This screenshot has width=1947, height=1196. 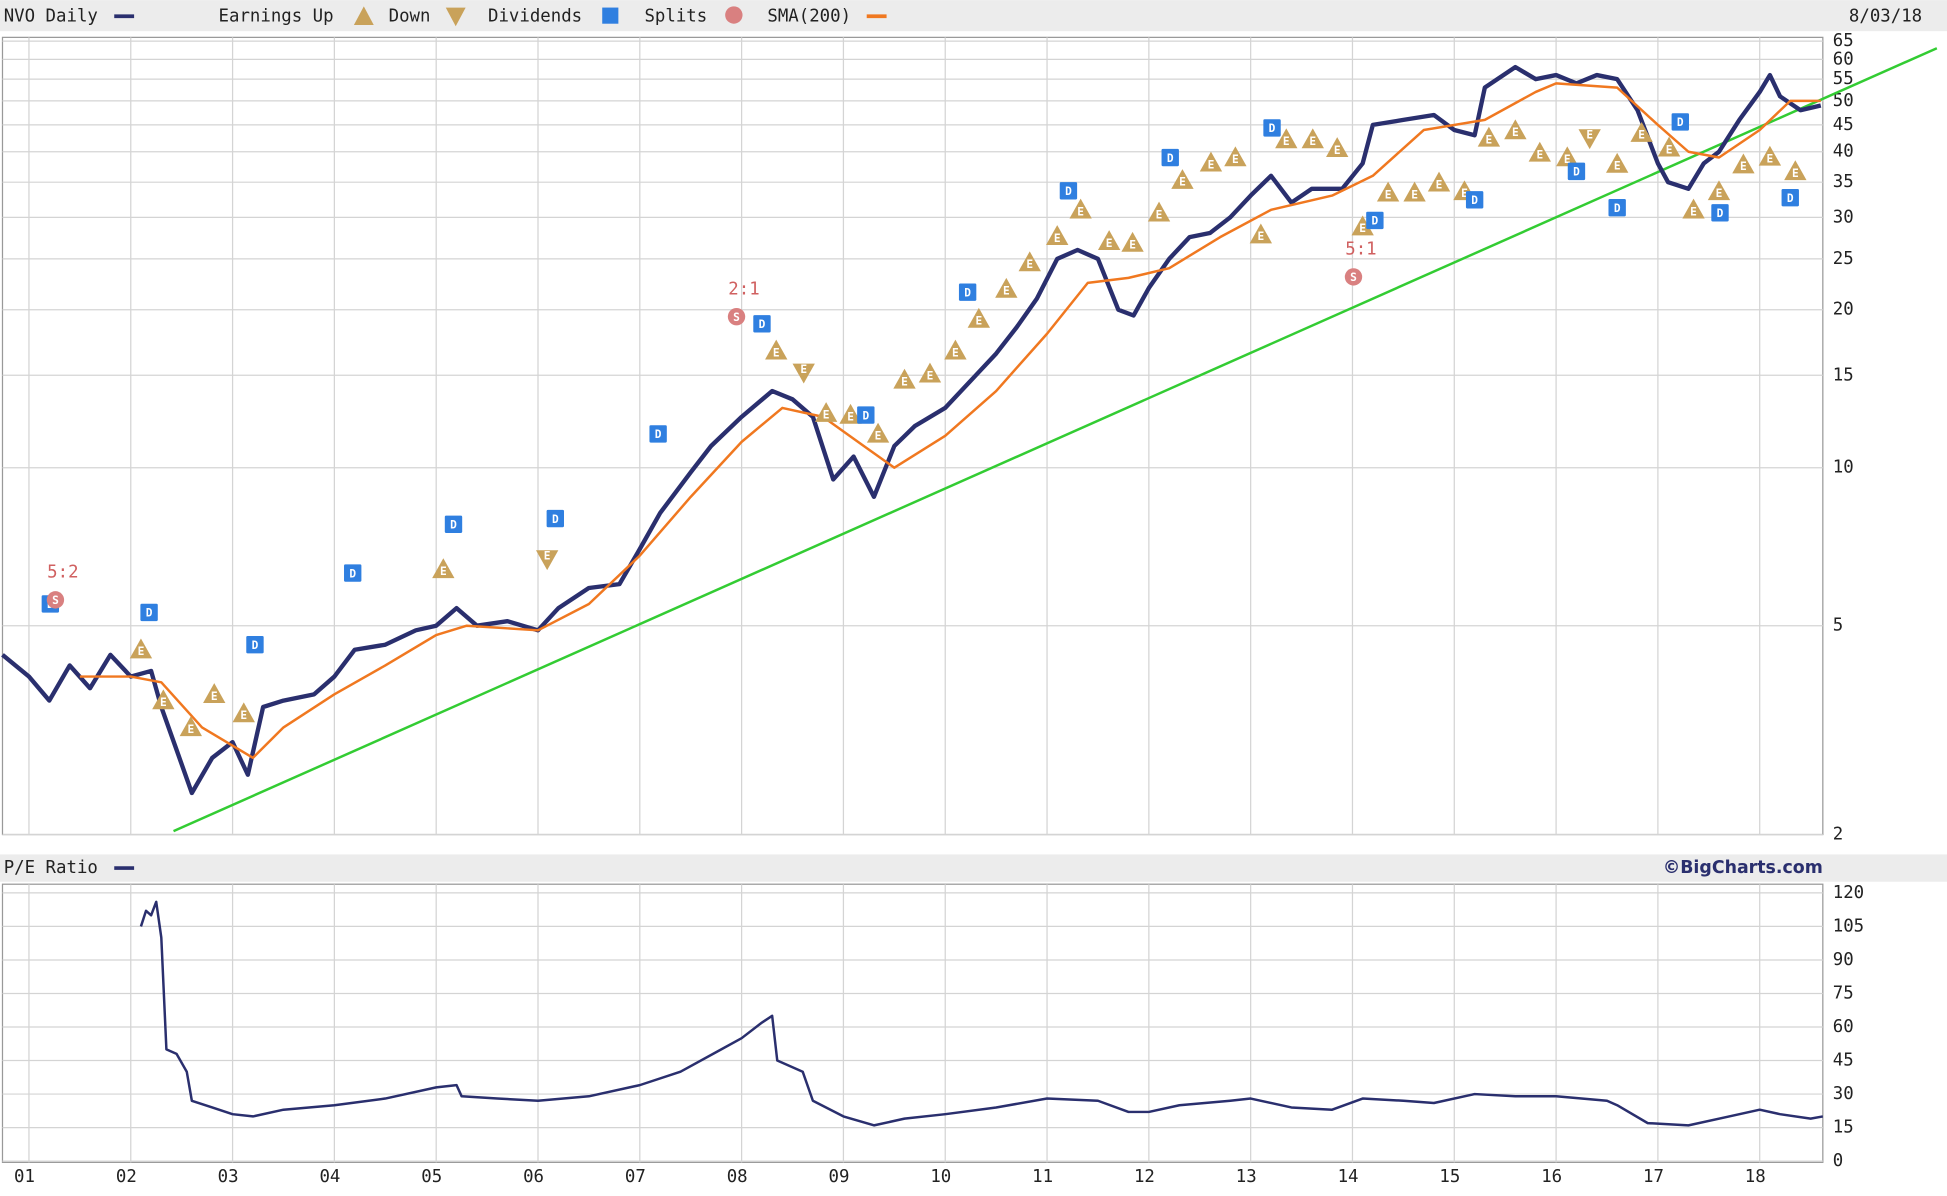 What do you see at coordinates (1843, 1128) in the screenshot?
I see `y-tick-label: 15` at bounding box center [1843, 1128].